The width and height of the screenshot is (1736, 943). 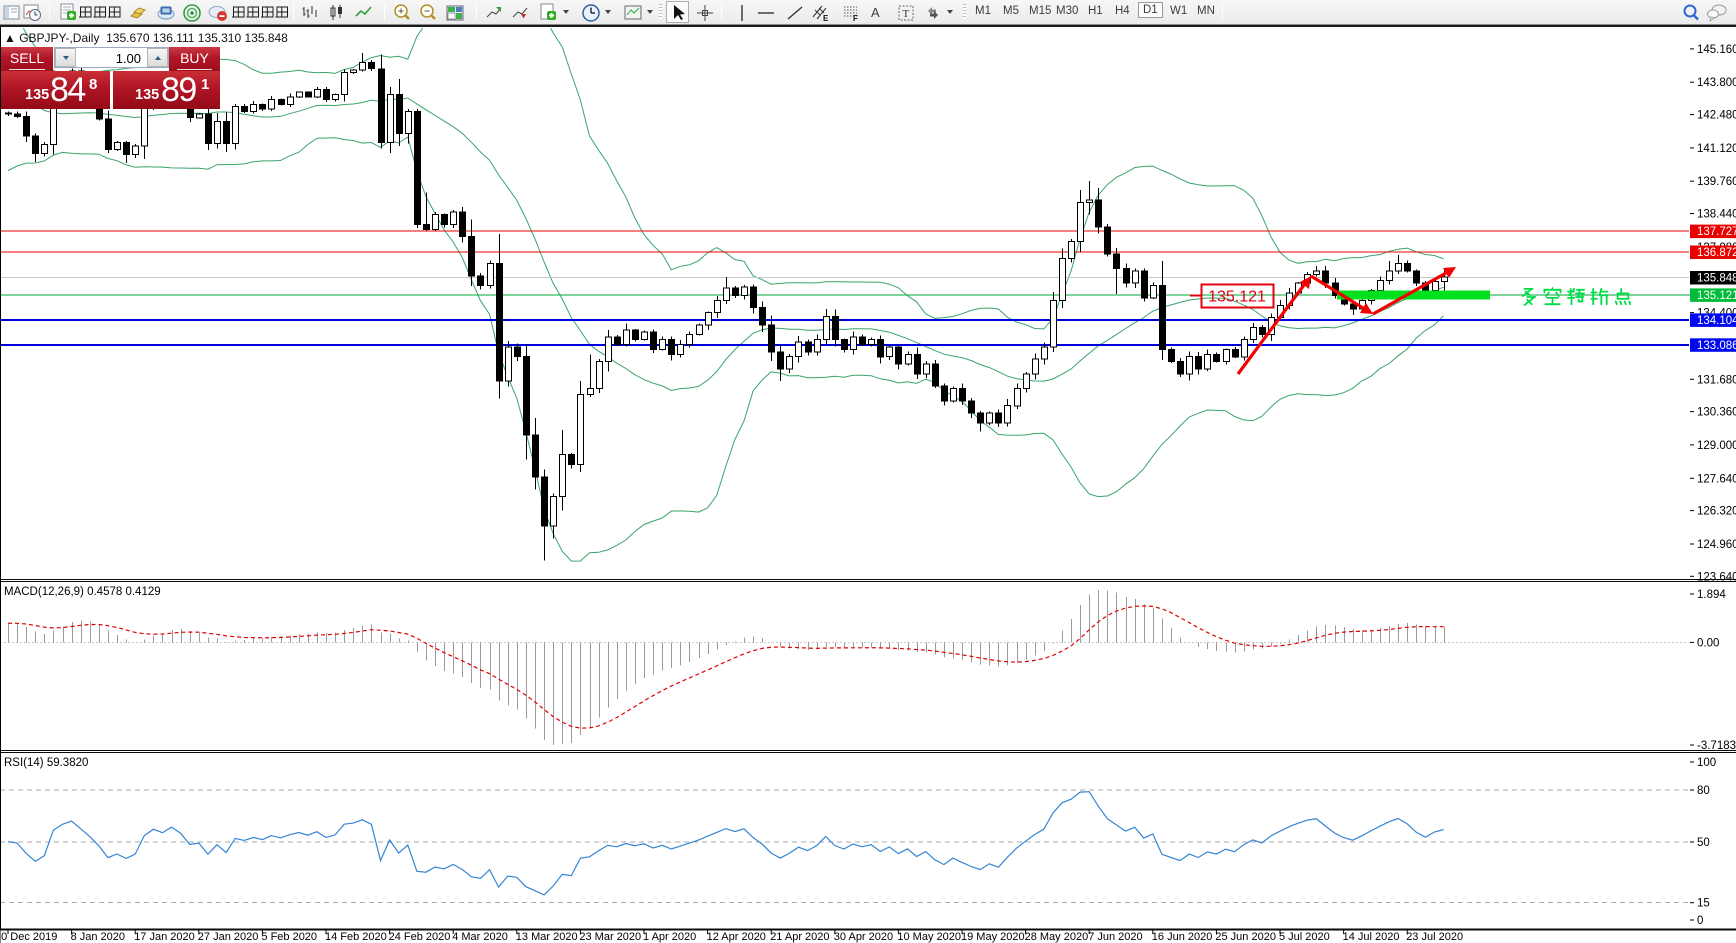 I want to click on svg-text: 135.848, so click(x=1716, y=279).